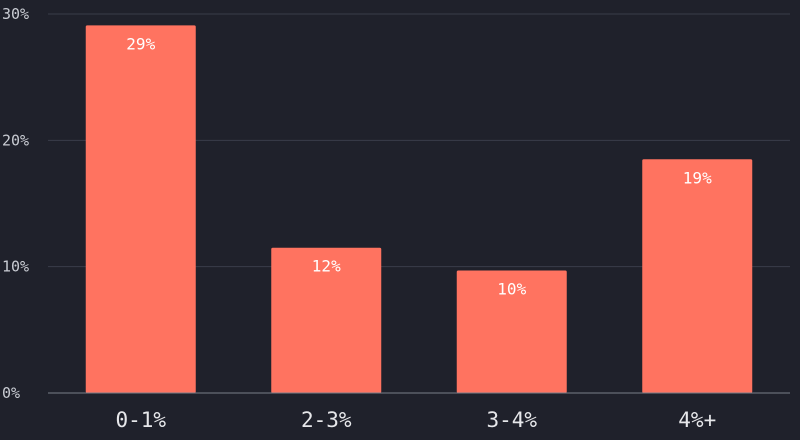 This screenshot has width=800, height=440. What do you see at coordinates (697, 420) in the screenshot?
I see `x-tick-label: 4%+` at bounding box center [697, 420].